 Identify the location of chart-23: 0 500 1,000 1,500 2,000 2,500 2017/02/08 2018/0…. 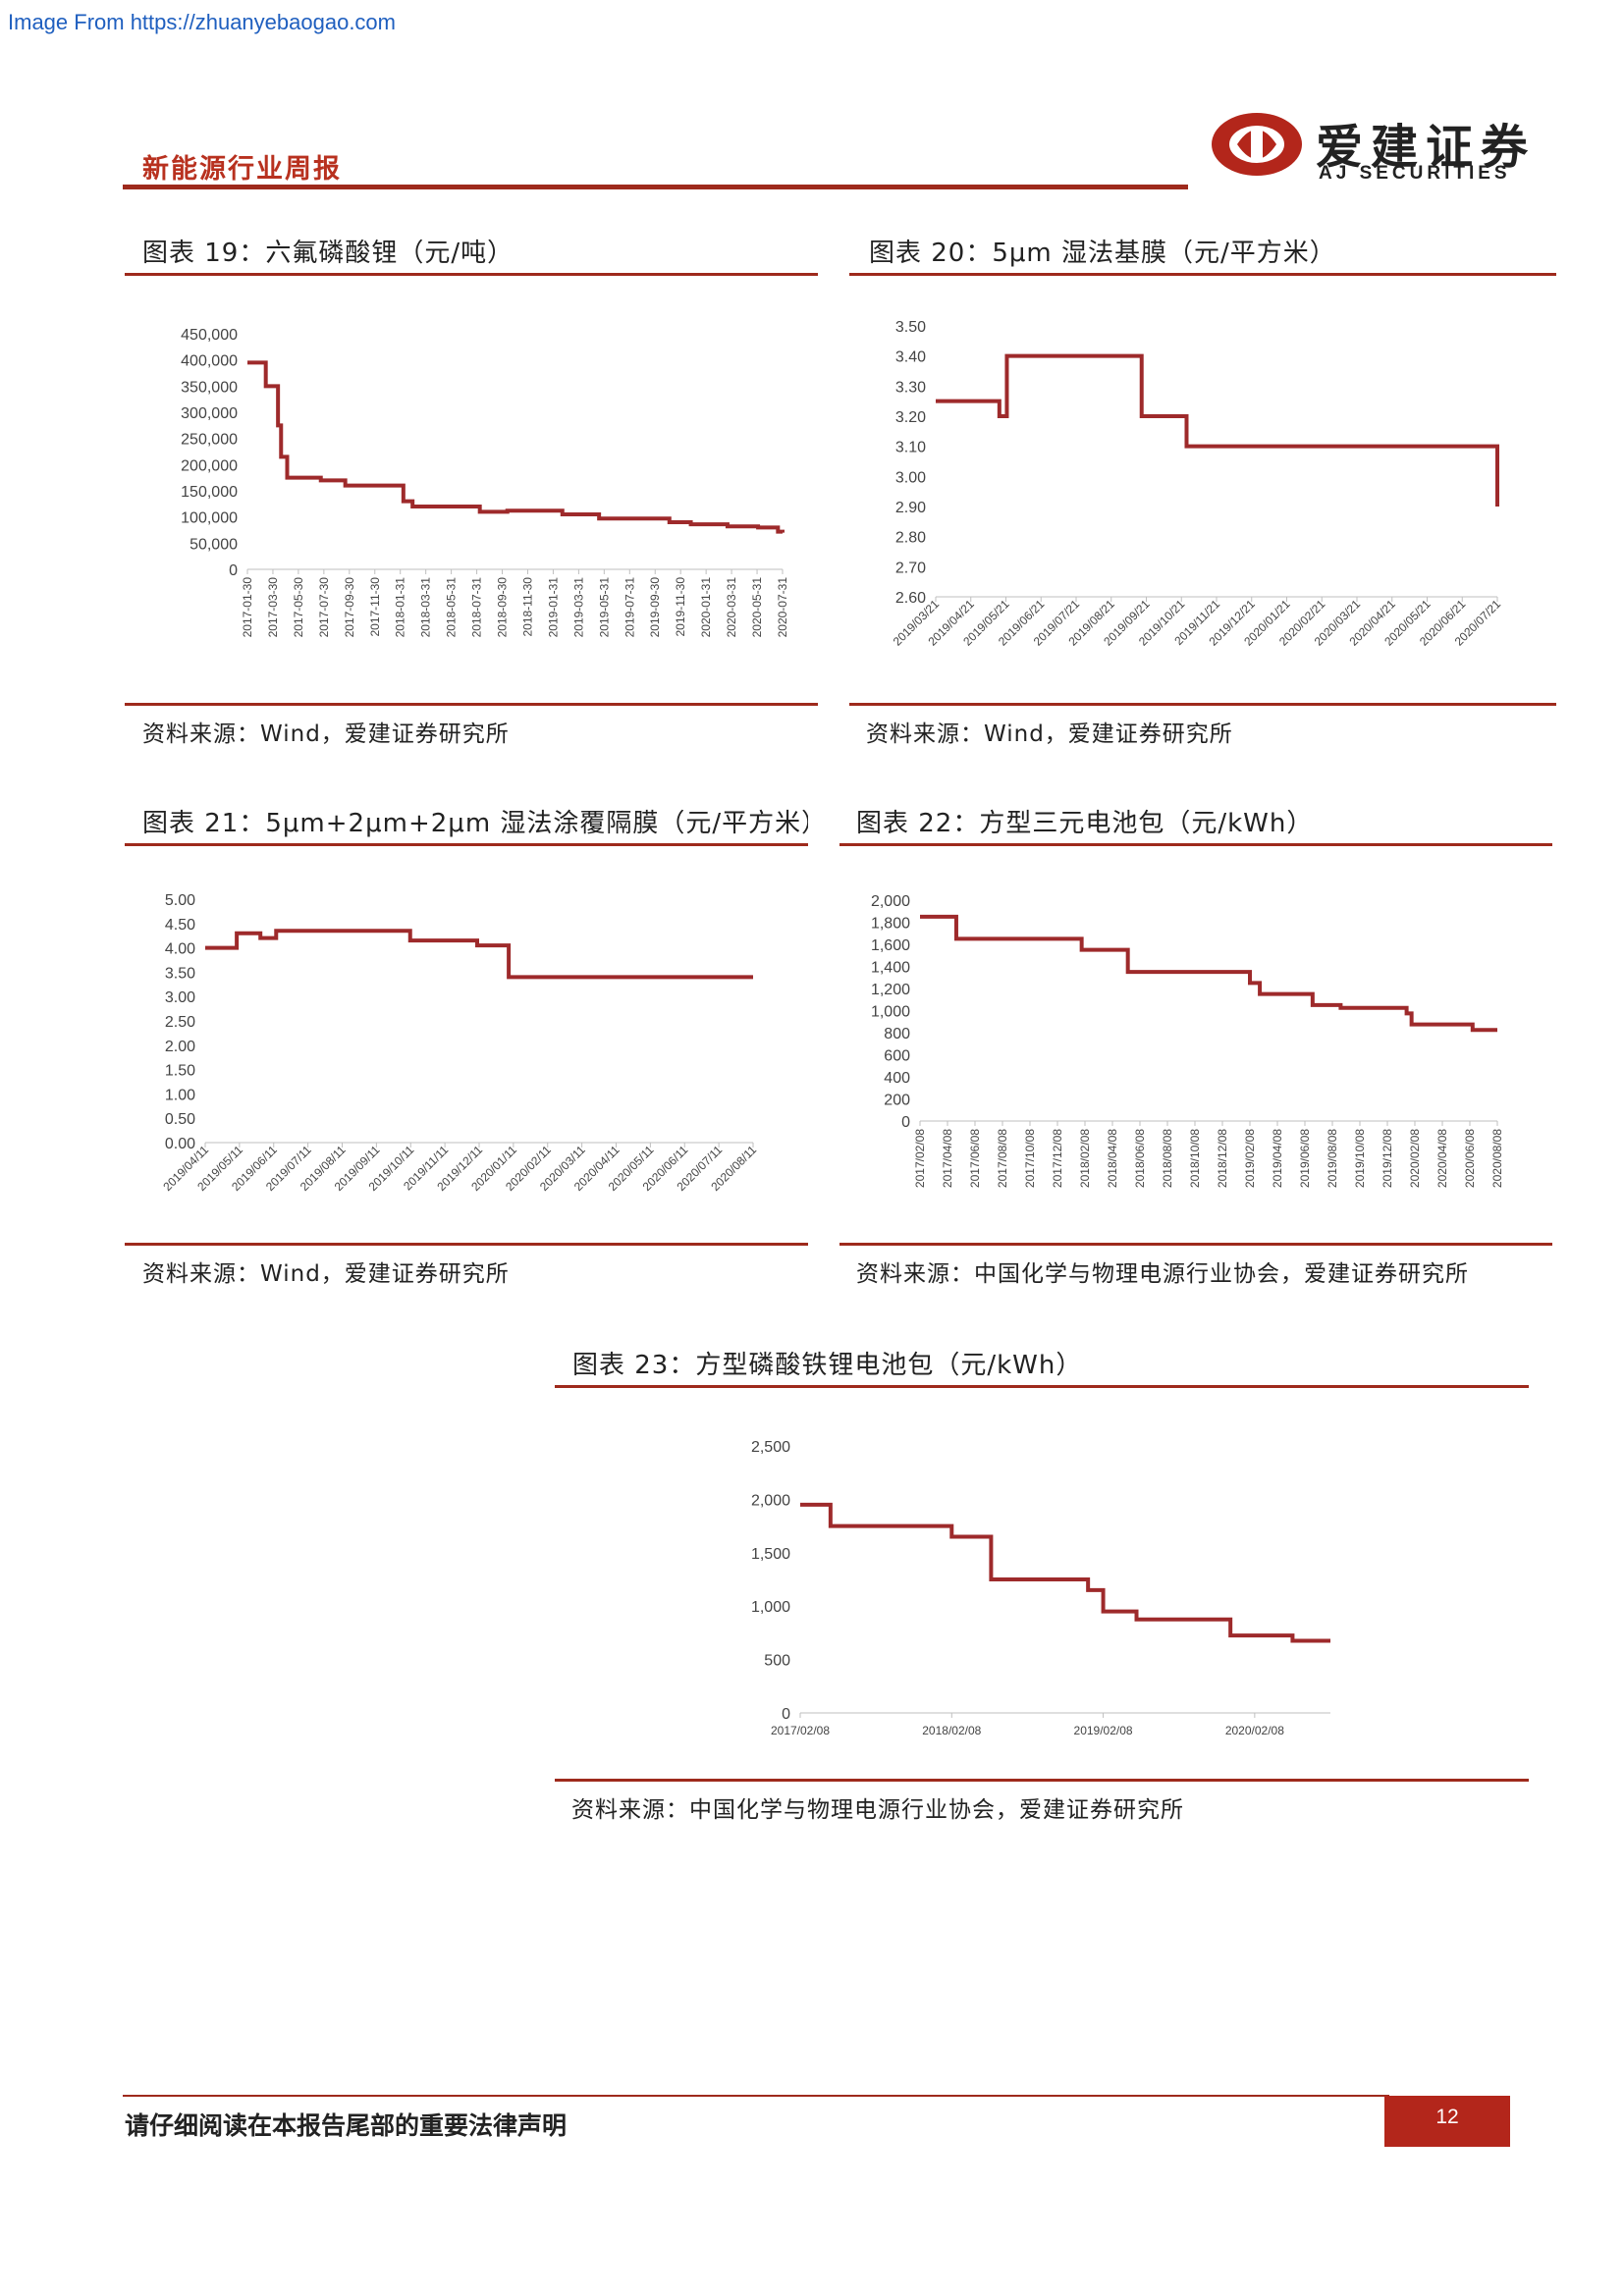
(1042, 1580).